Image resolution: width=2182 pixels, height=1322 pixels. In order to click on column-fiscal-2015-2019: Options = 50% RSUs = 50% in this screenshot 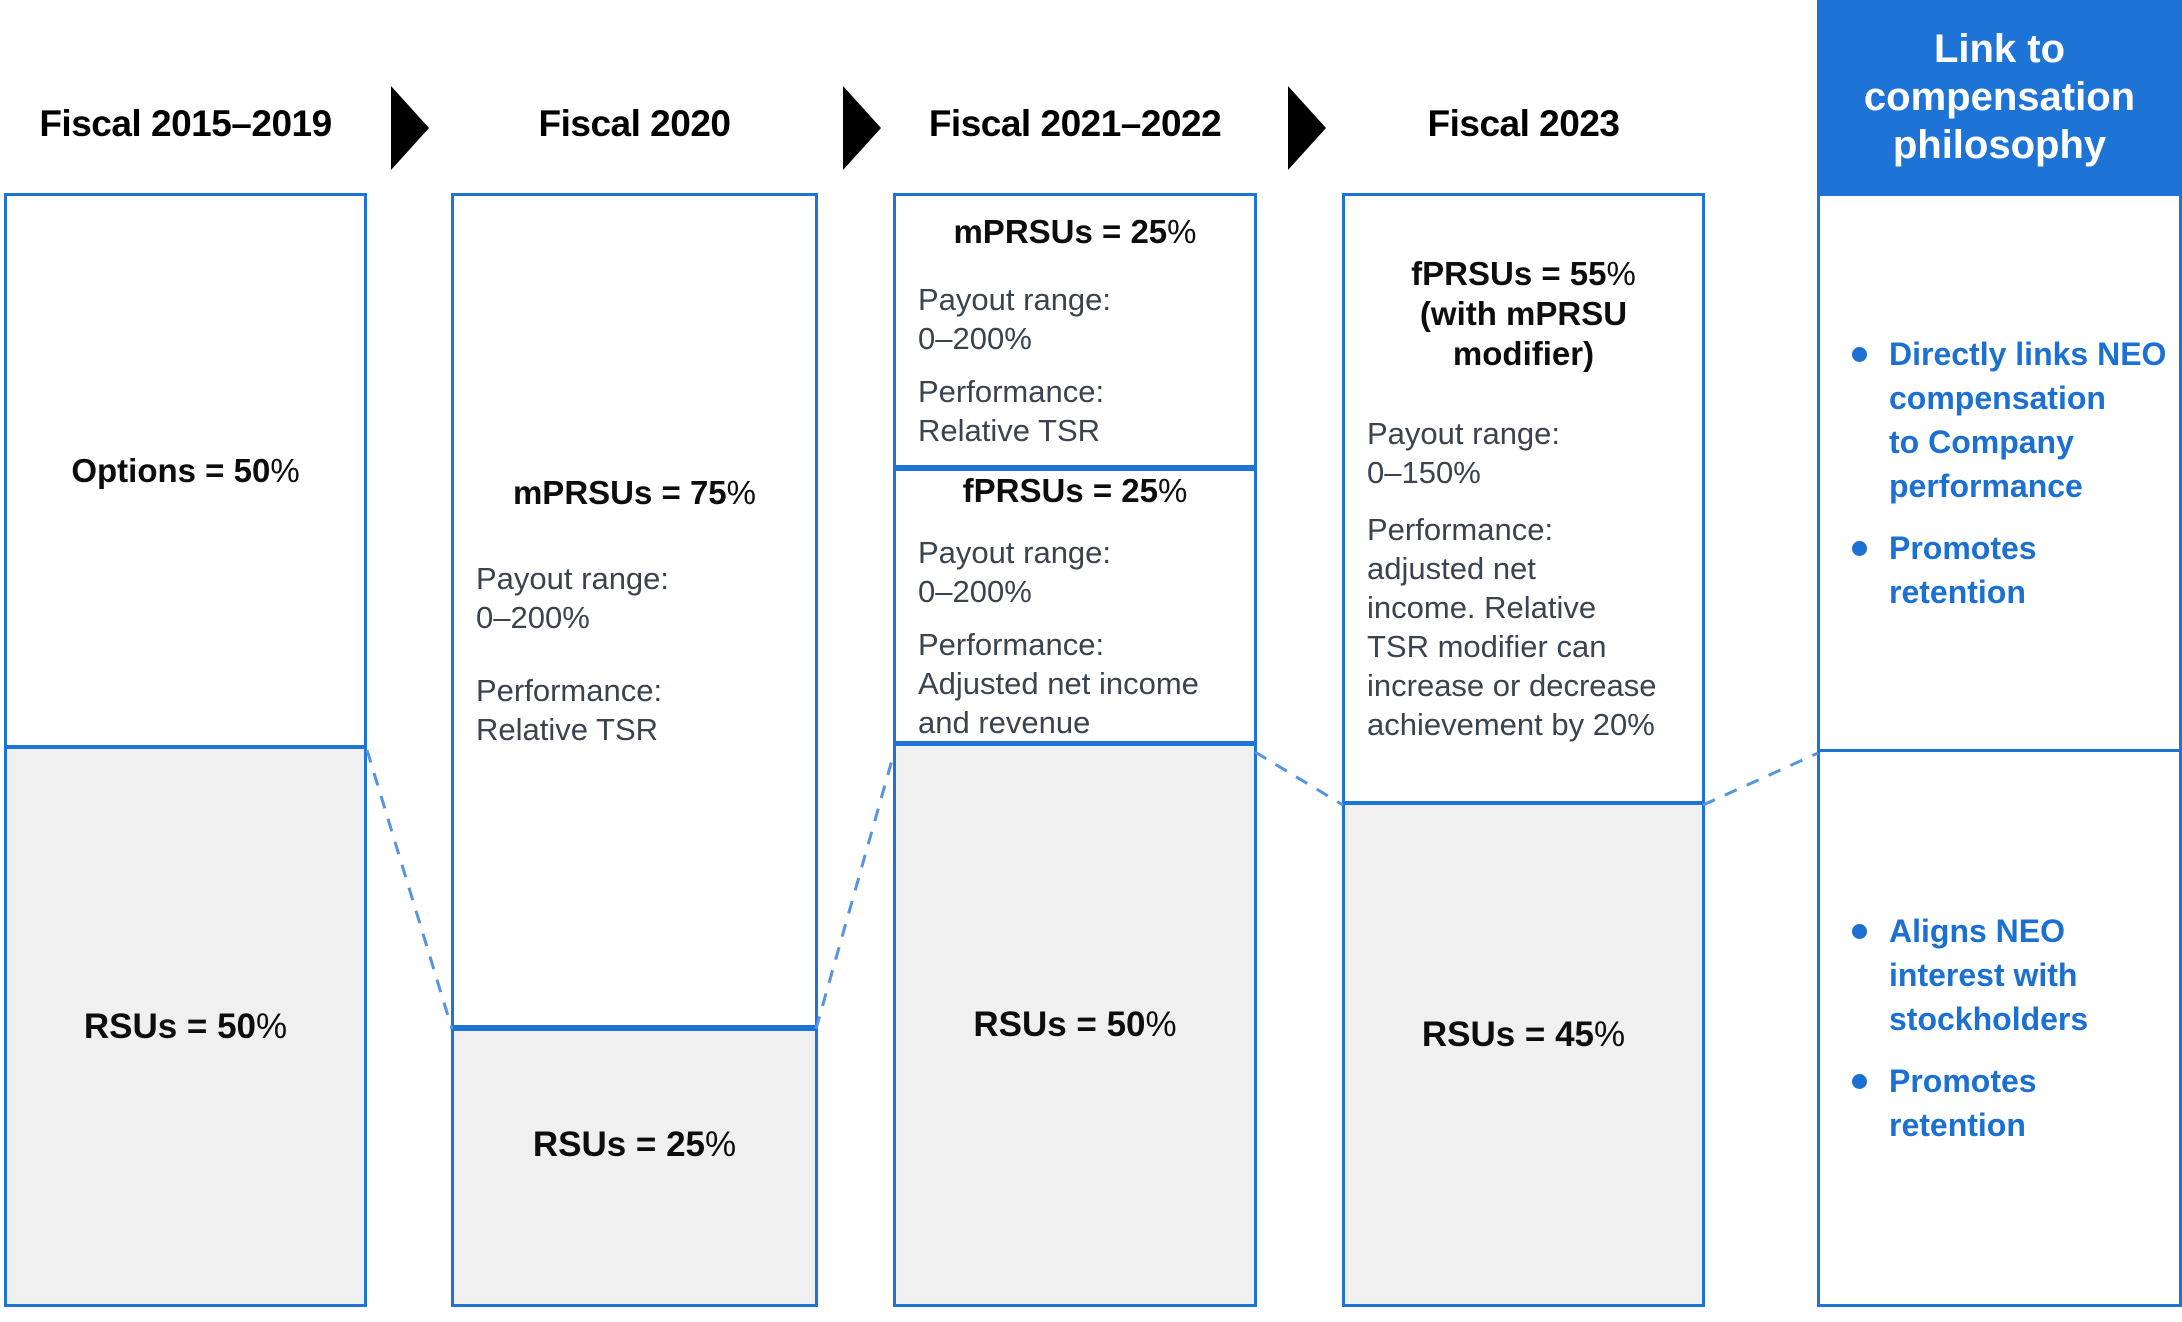, I will do `click(185, 750)`.